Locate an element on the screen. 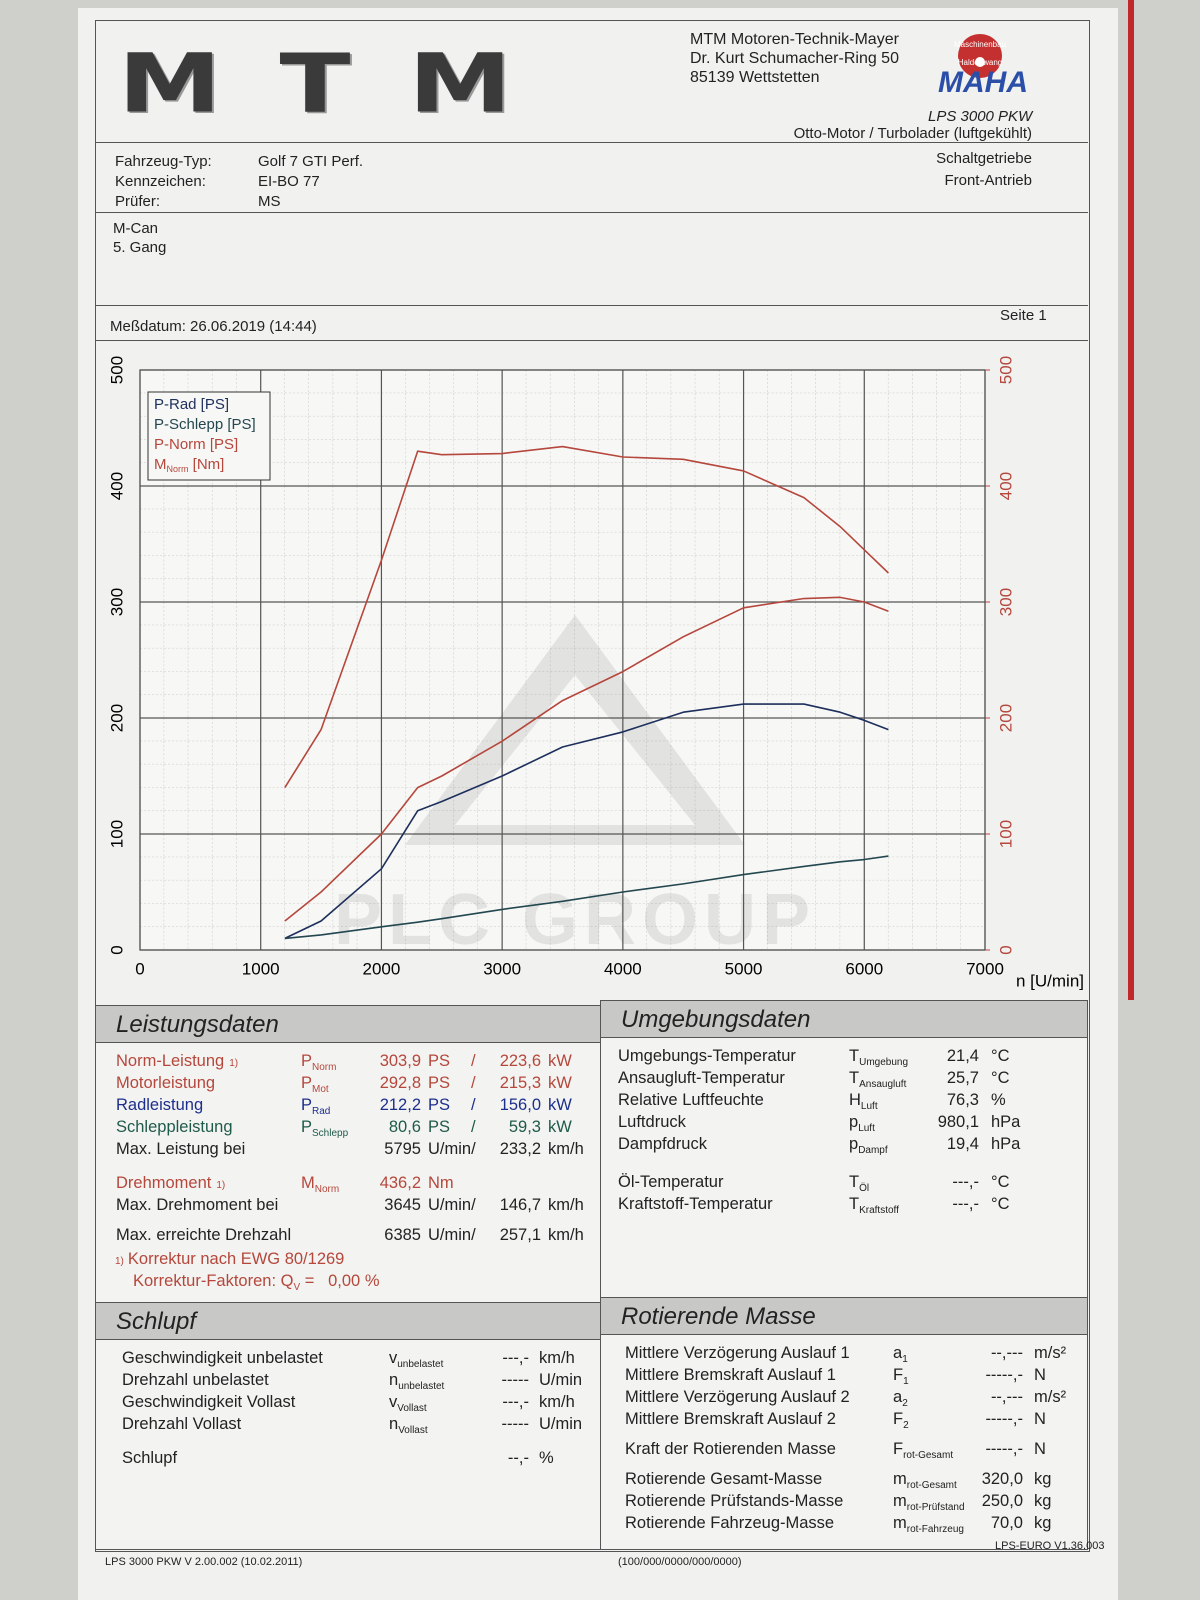 This screenshot has height=1600, width=1200. row-label: Schlupf is located at coordinates (150, 1458).